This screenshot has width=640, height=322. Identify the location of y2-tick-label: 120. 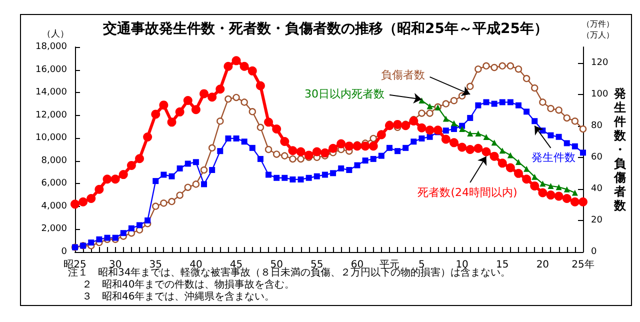
(599, 63).